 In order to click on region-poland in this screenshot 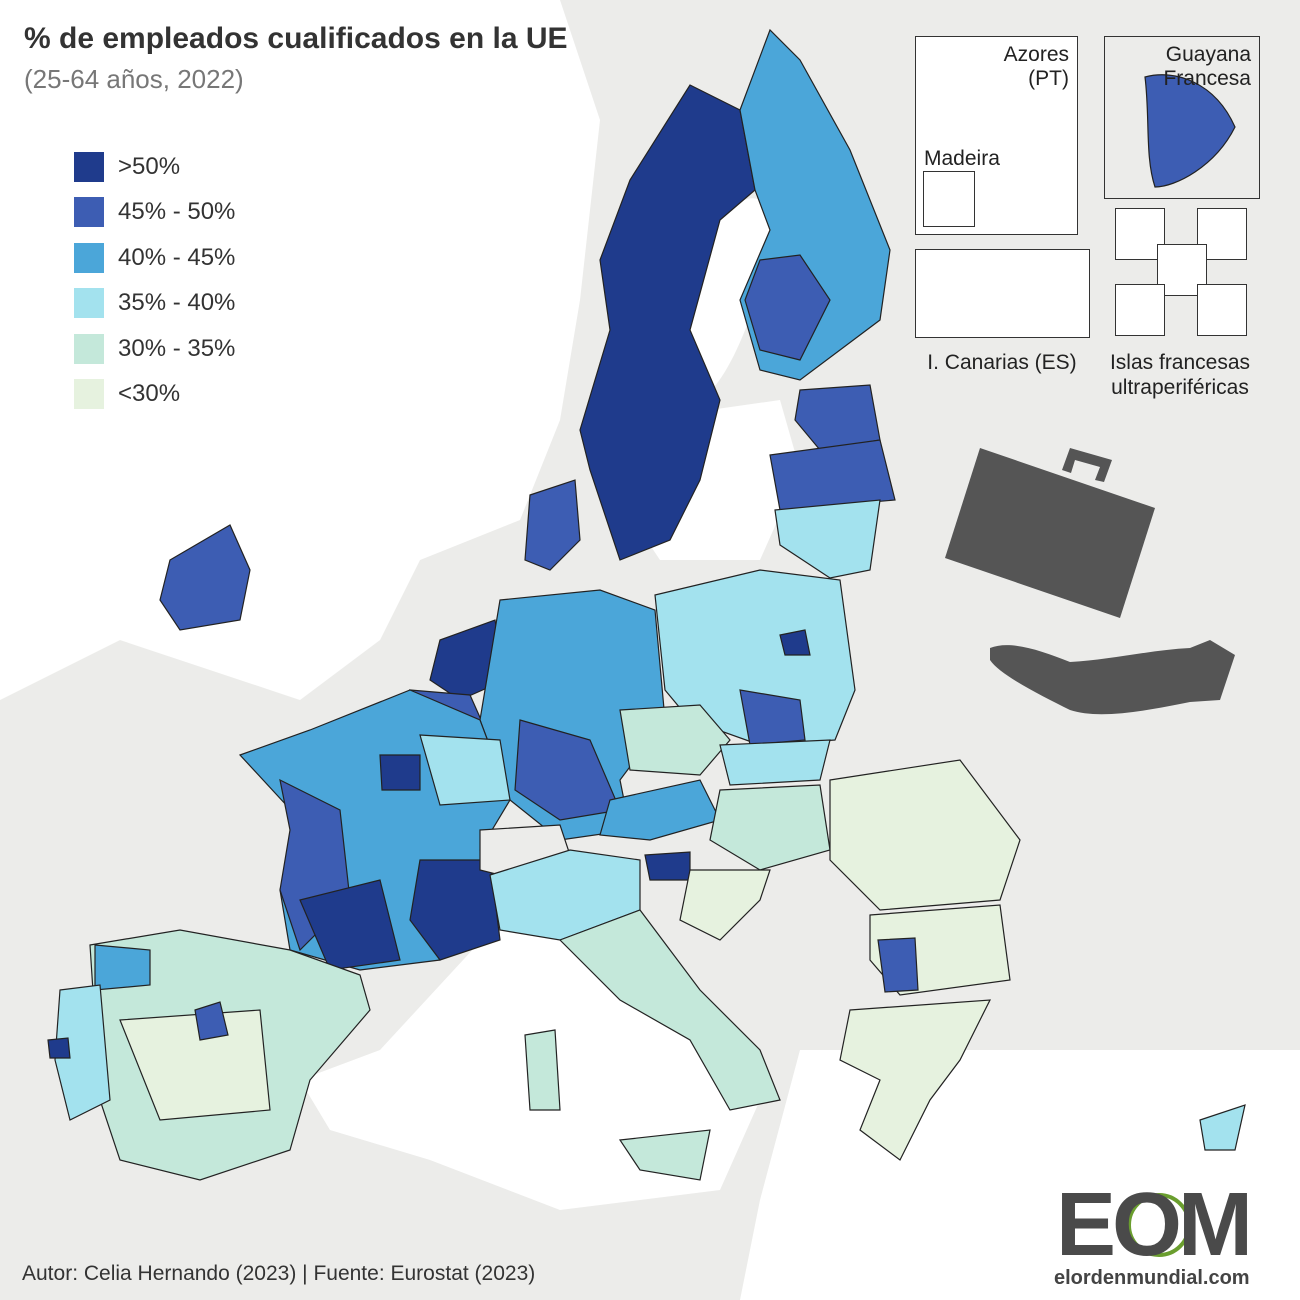, I will do `click(755, 657)`.